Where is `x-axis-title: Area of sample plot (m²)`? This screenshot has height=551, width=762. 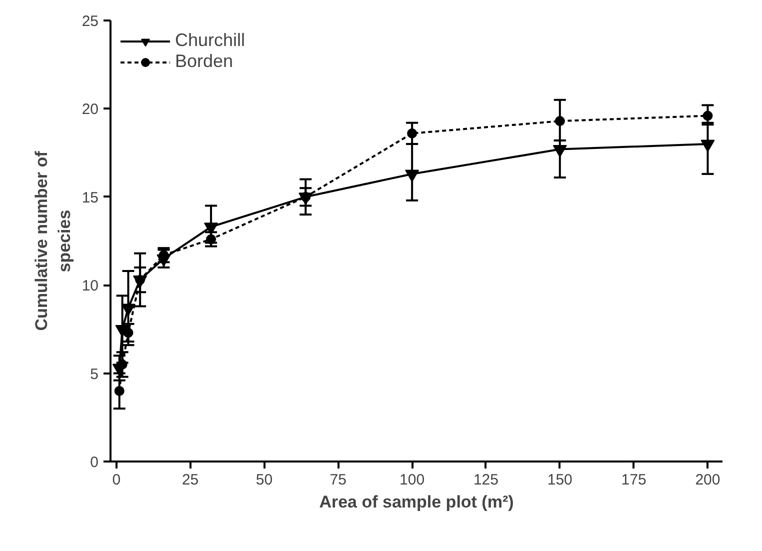
x-axis-title: Area of sample plot (m²) is located at coordinates (416, 502).